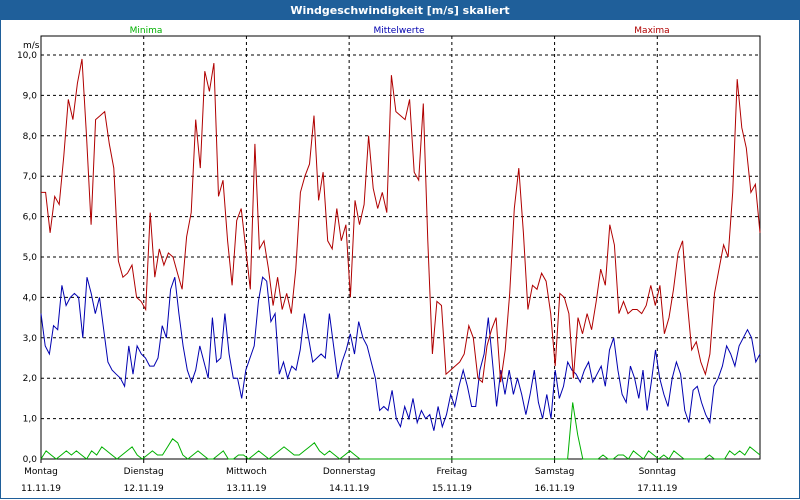  I want to click on window-title: Windgeschwindigkeit [m/s] skaliert, so click(400, 10).